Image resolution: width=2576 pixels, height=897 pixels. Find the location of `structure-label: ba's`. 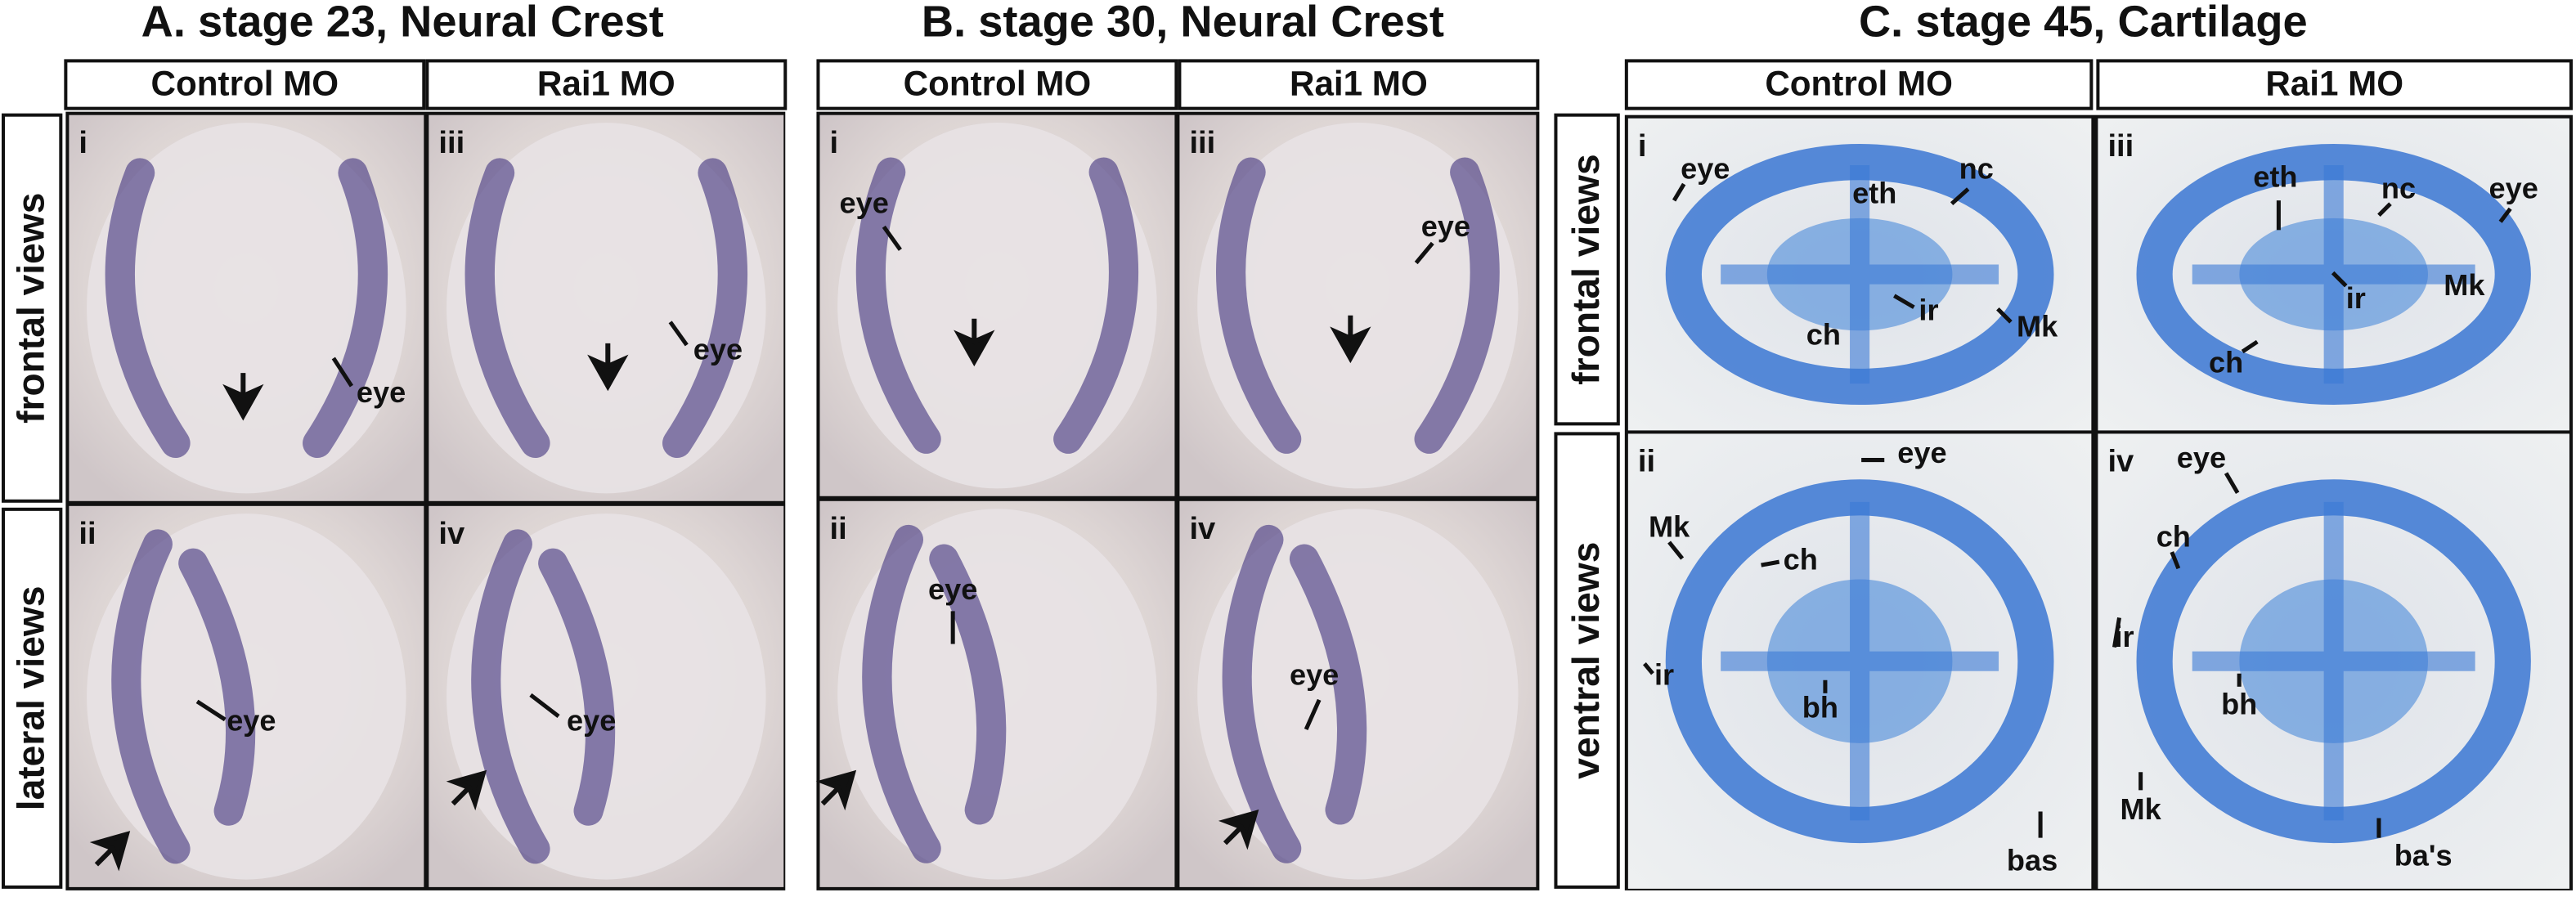

structure-label: ba's is located at coordinates (2423, 855).